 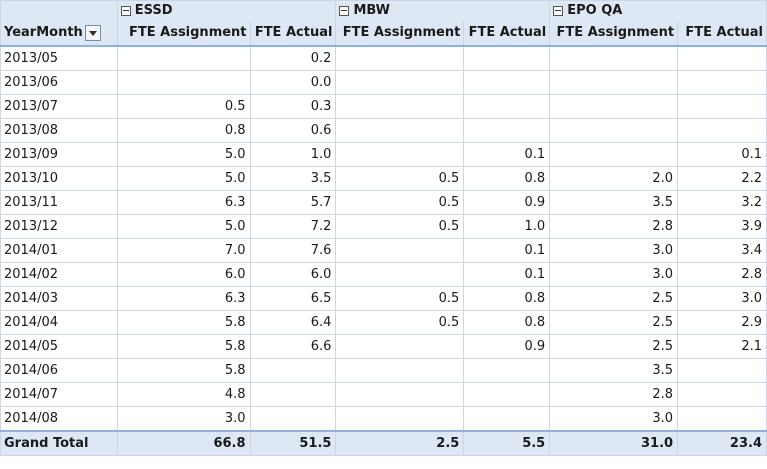 I want to click on group-header-epo-qa: EPO QA, so click(x=658, y=10).